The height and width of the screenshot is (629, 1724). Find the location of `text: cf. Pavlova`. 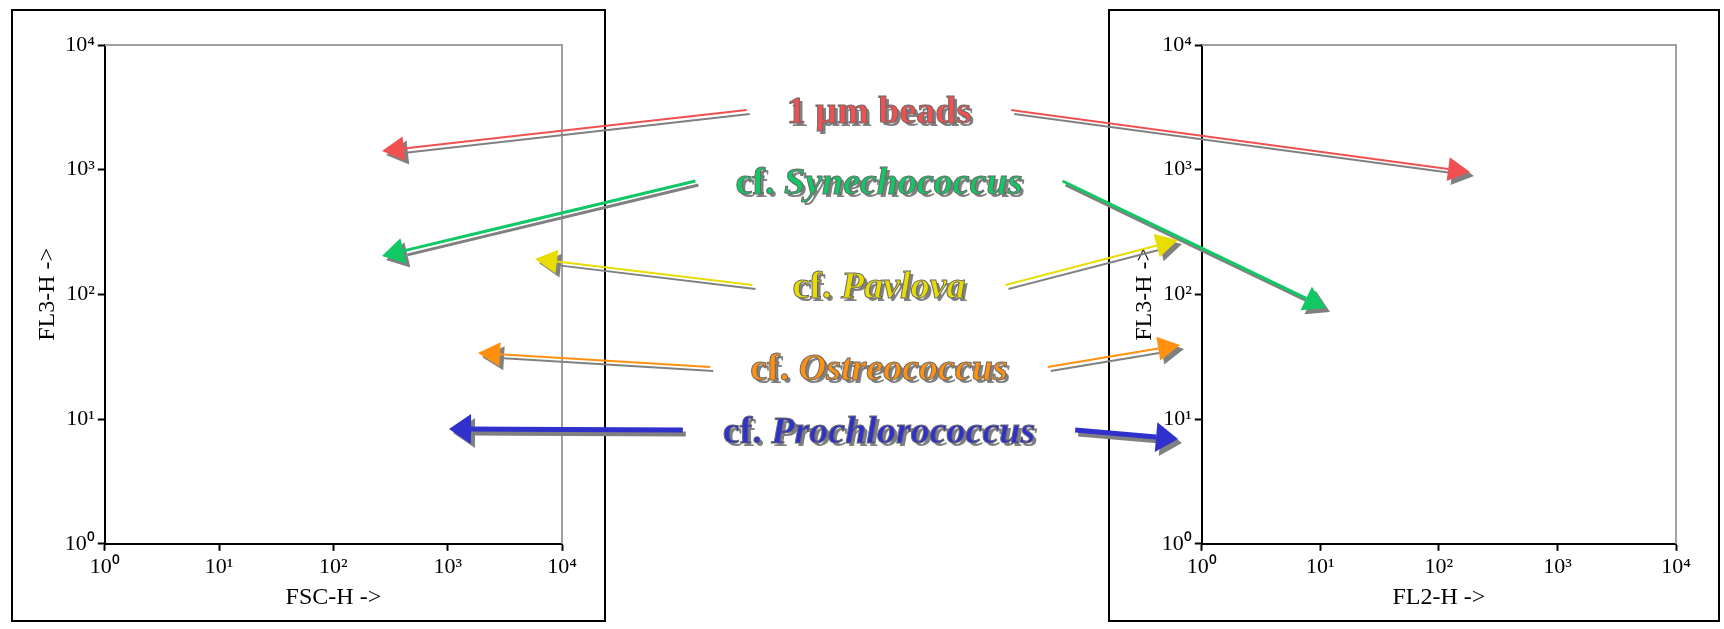

text: cf. Pavlova is located at coordinates (879, 285).